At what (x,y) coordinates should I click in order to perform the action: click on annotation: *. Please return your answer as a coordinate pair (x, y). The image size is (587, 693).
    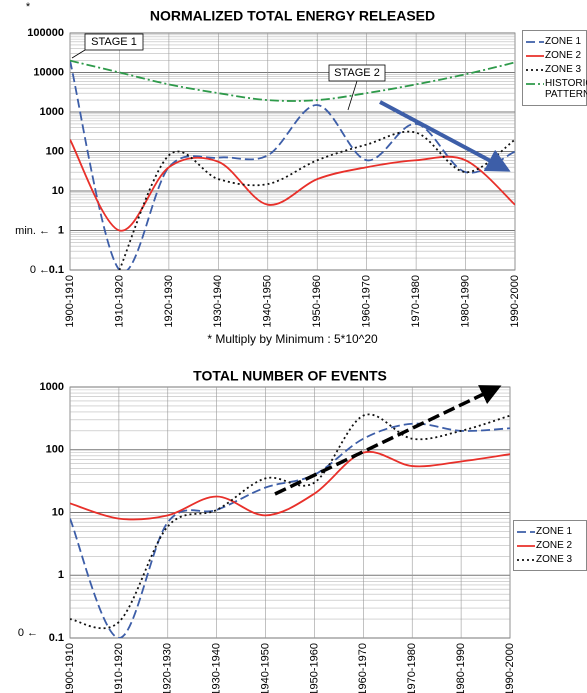
    Looking at the image, I should click on (28, 7).